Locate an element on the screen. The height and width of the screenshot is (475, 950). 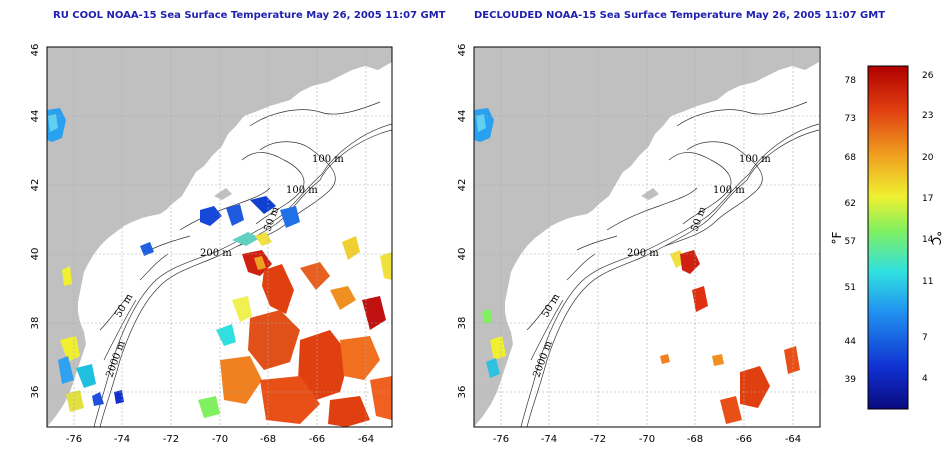
left-contour-label-200m: 200 m is located at coordinates (216, 253).